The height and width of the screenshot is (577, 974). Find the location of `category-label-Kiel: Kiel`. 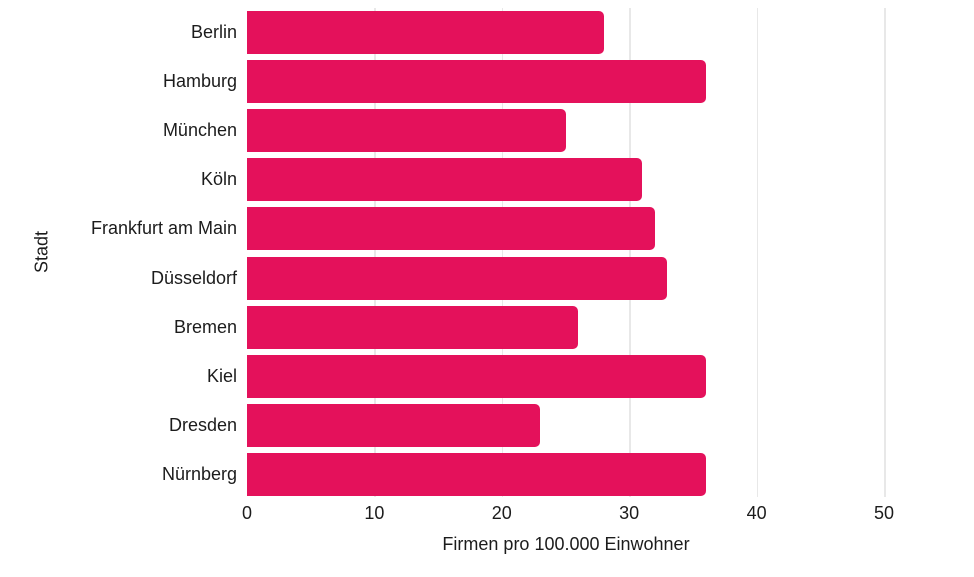

category-label-Kiel: Kiel is located at coordinates (221, 375).